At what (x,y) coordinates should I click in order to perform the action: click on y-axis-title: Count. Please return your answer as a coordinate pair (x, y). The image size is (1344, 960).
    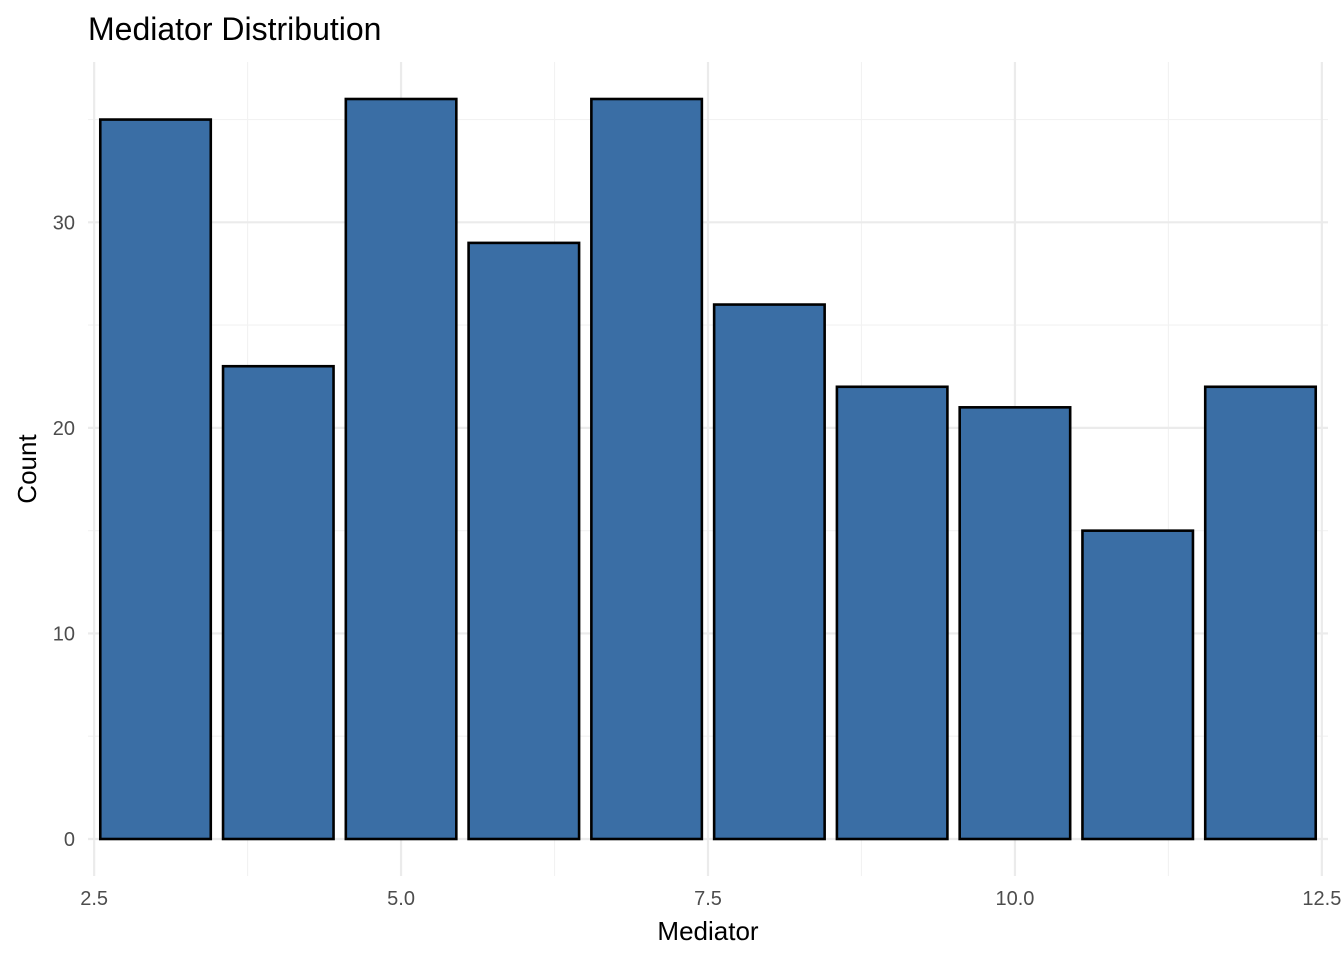
    Looking at the image, I should click on (27, 469).